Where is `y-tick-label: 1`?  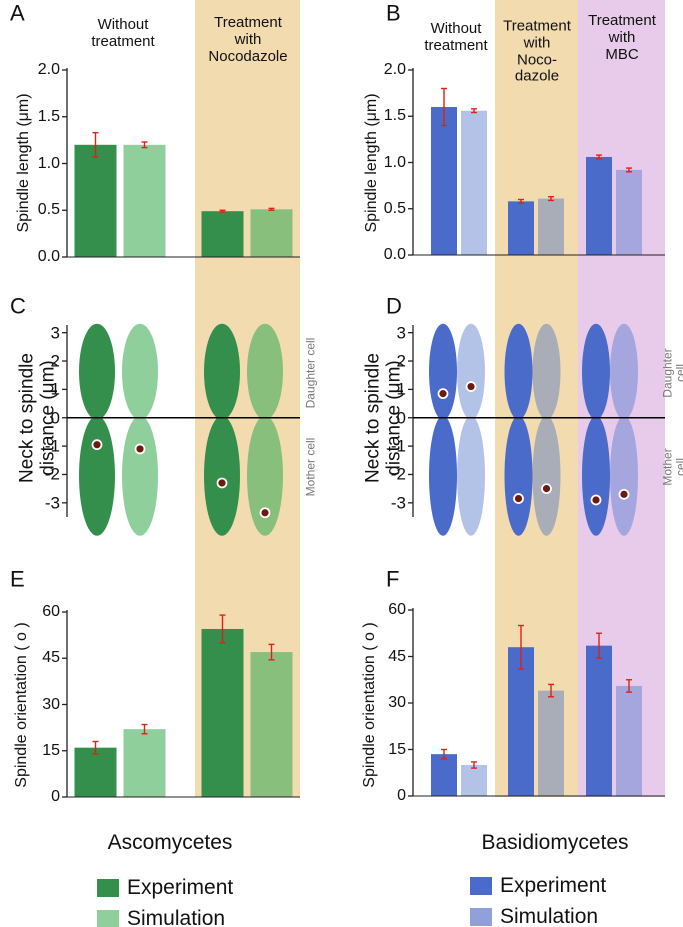
y-tick-label: 1 is located at coordinates (401, 389).